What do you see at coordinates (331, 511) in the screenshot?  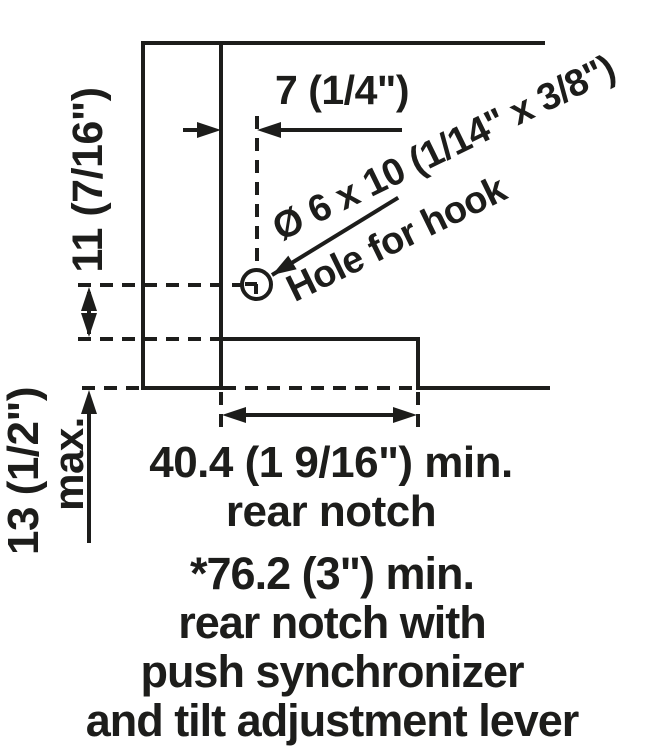 I see `notch-name-label: rear notch` at bounding box center [331, 511].